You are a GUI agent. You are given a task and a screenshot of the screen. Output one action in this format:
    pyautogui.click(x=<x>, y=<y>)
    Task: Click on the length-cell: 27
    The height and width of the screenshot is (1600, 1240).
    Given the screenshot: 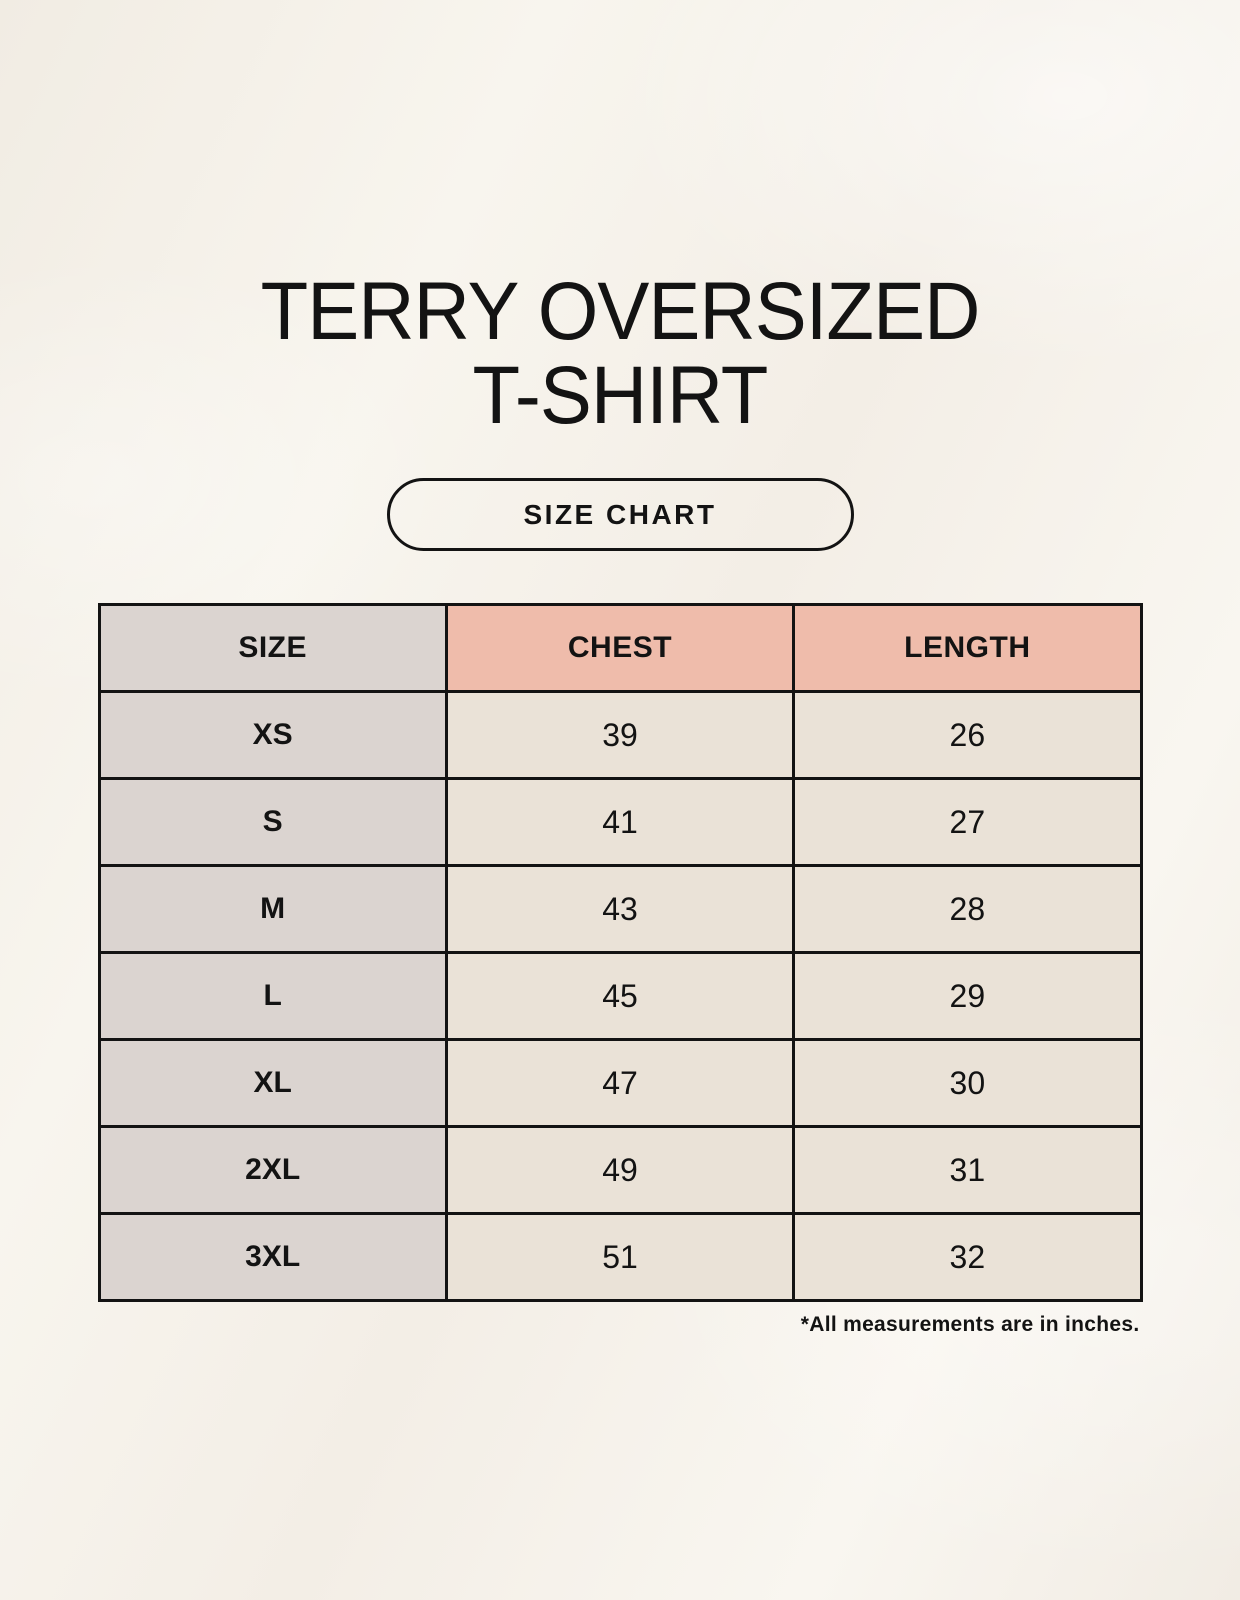 What is the action you would take?
    pyautogui.click(x=967, y=822)
    